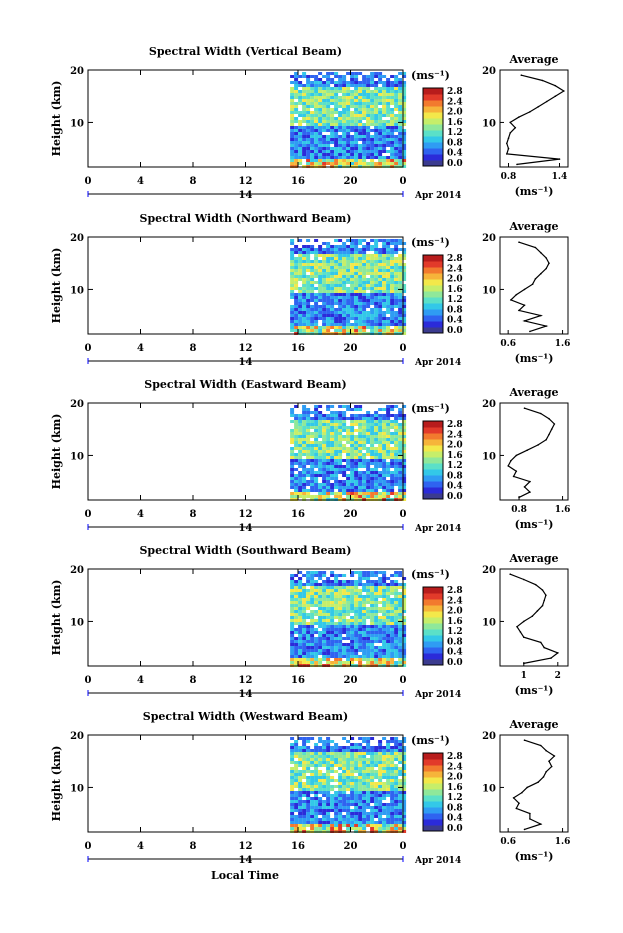  What do you see at coordinates (555, 96) in the screenshot?
I see `avg-profile-point` at bounding box center [555, 96].